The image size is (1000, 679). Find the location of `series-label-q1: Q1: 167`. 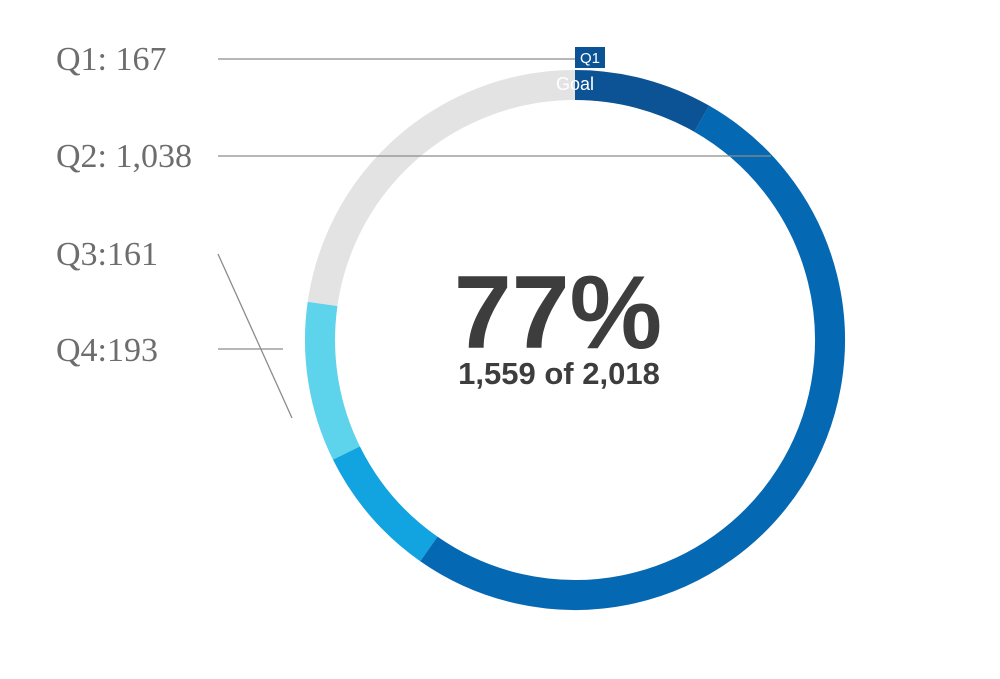

series-label-q1: Q1: 167 is located at coordinates (111, 59).